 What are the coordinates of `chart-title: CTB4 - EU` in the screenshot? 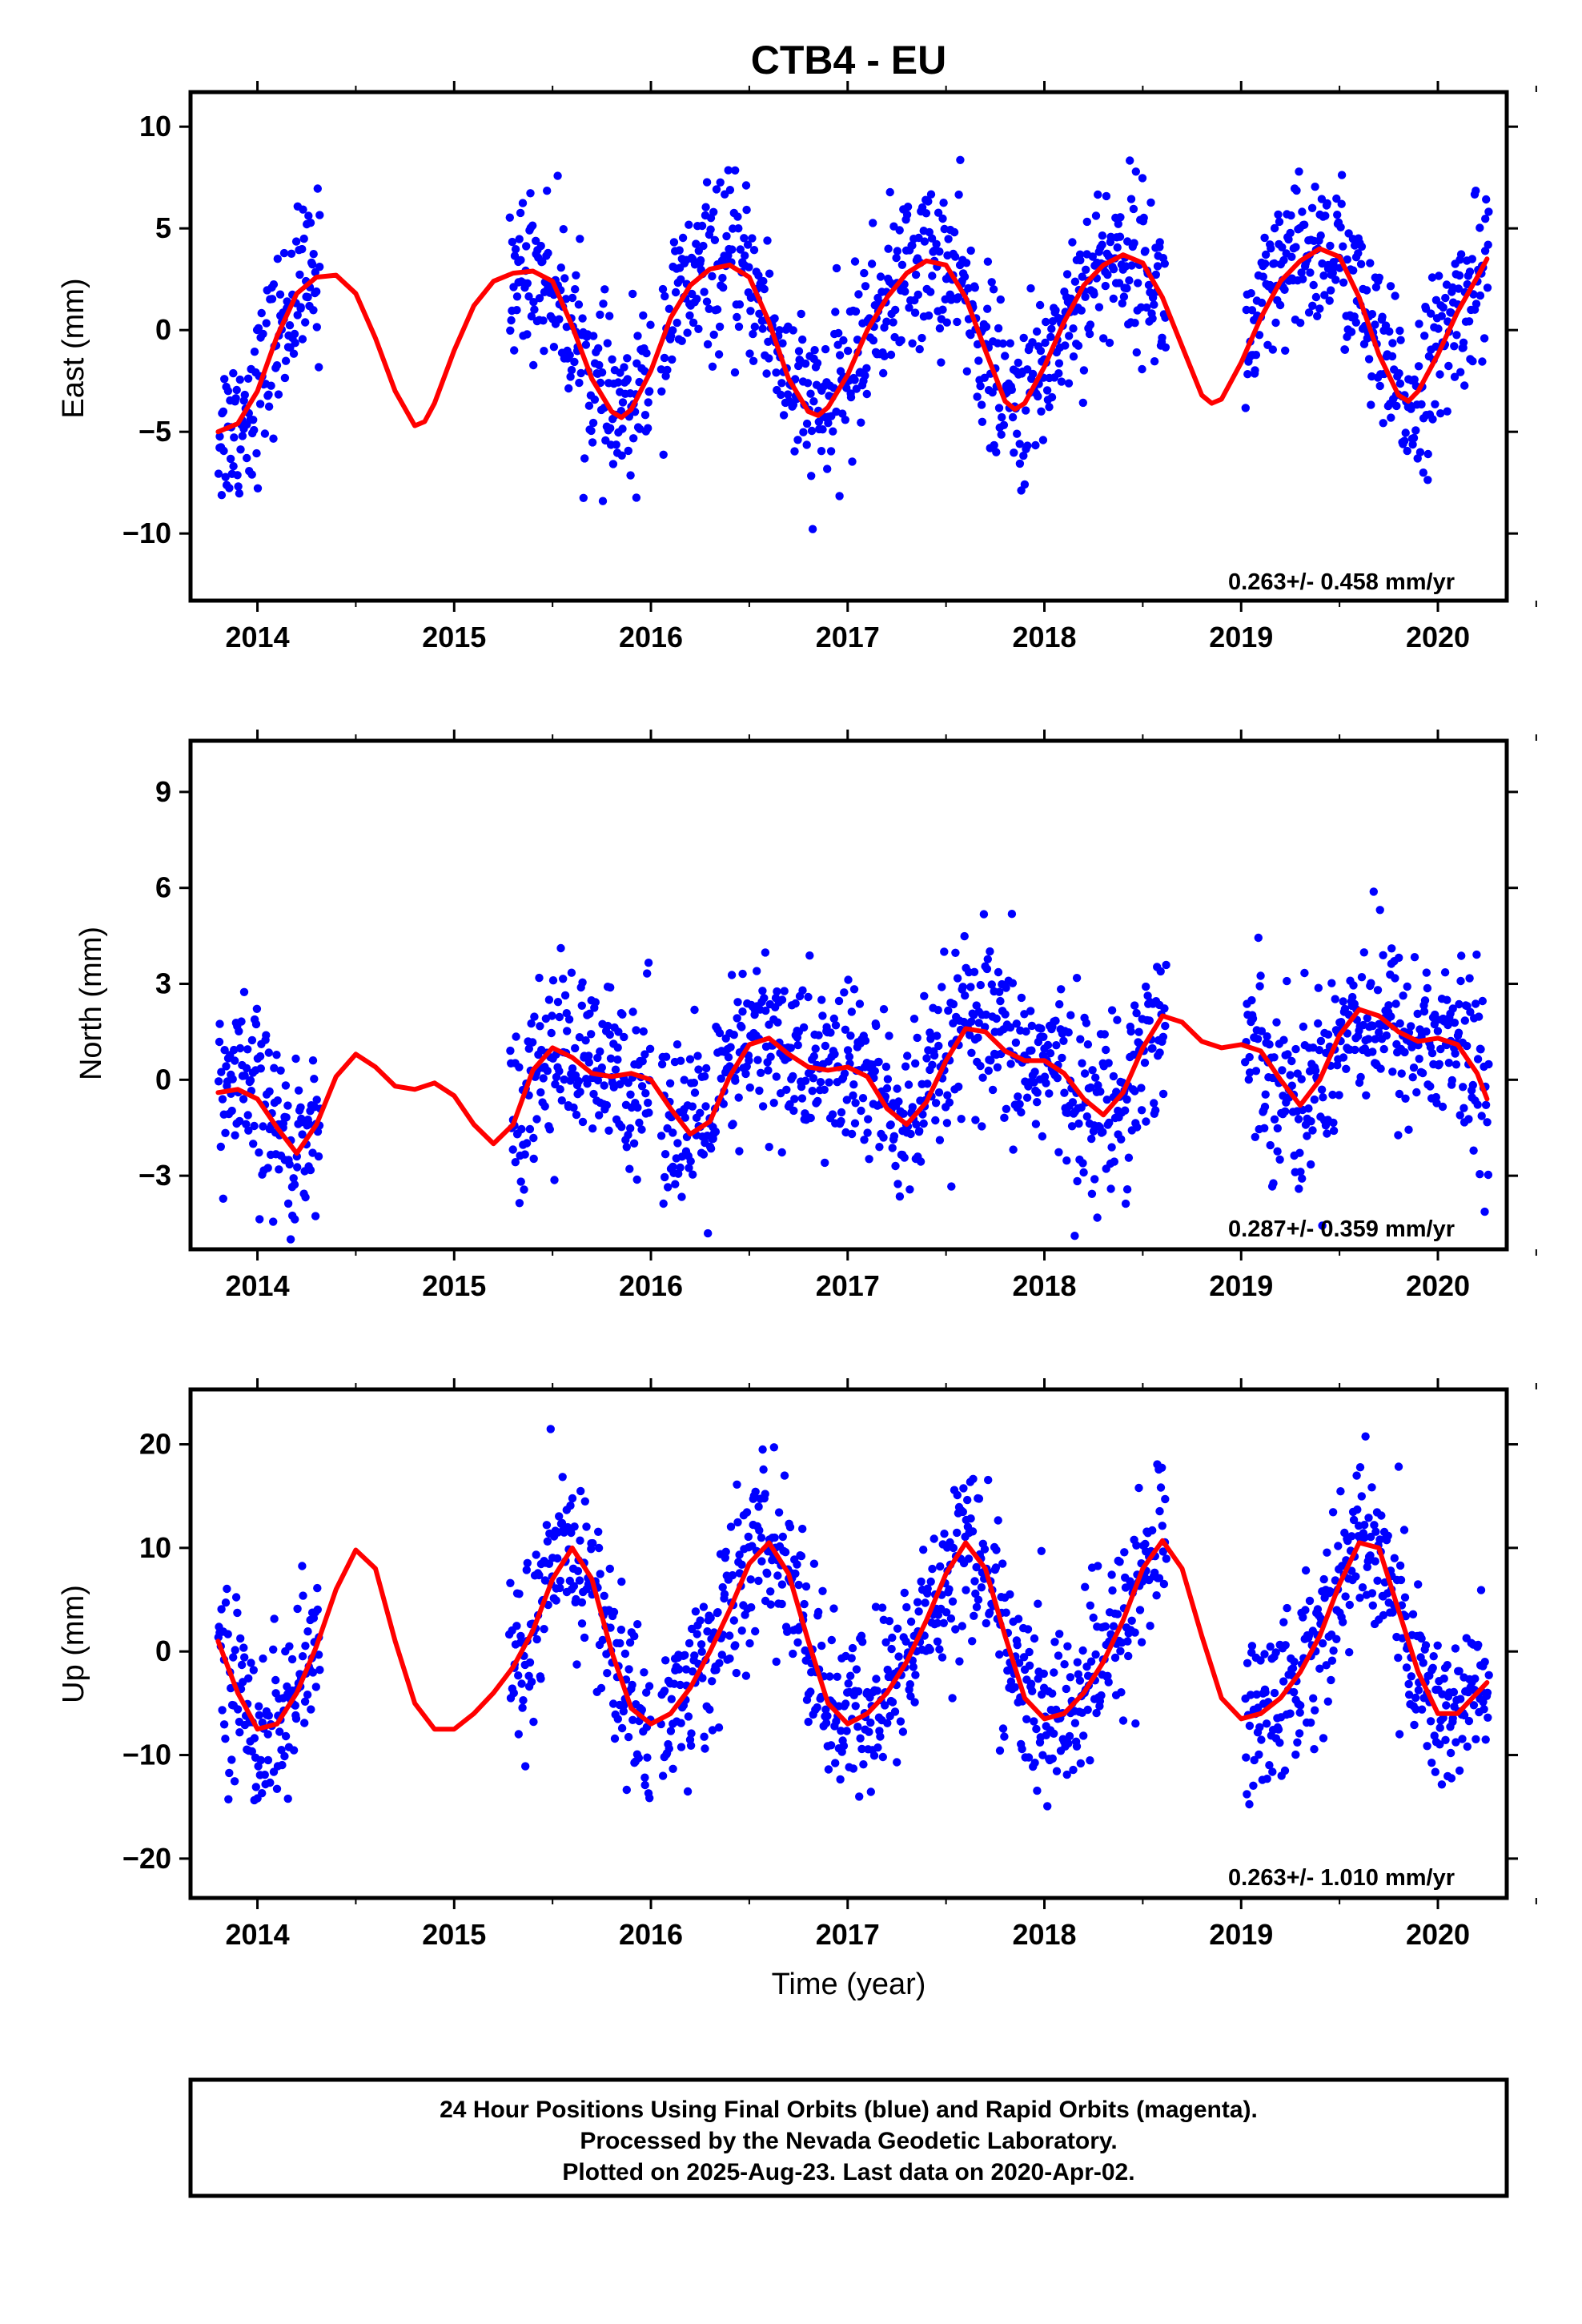 It's located at (848, 60).